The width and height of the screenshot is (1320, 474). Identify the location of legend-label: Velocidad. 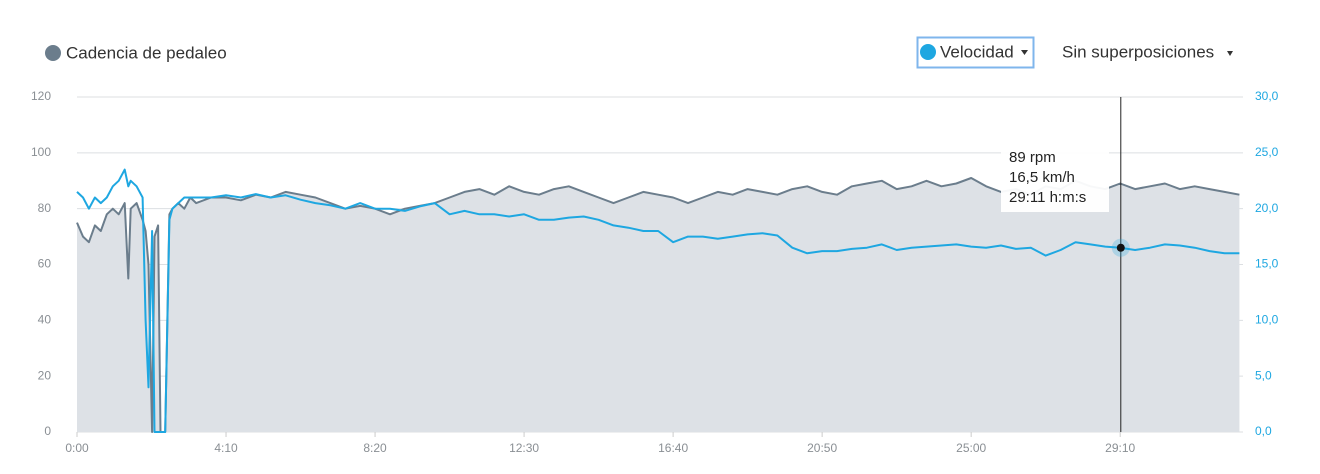
(977, 51).